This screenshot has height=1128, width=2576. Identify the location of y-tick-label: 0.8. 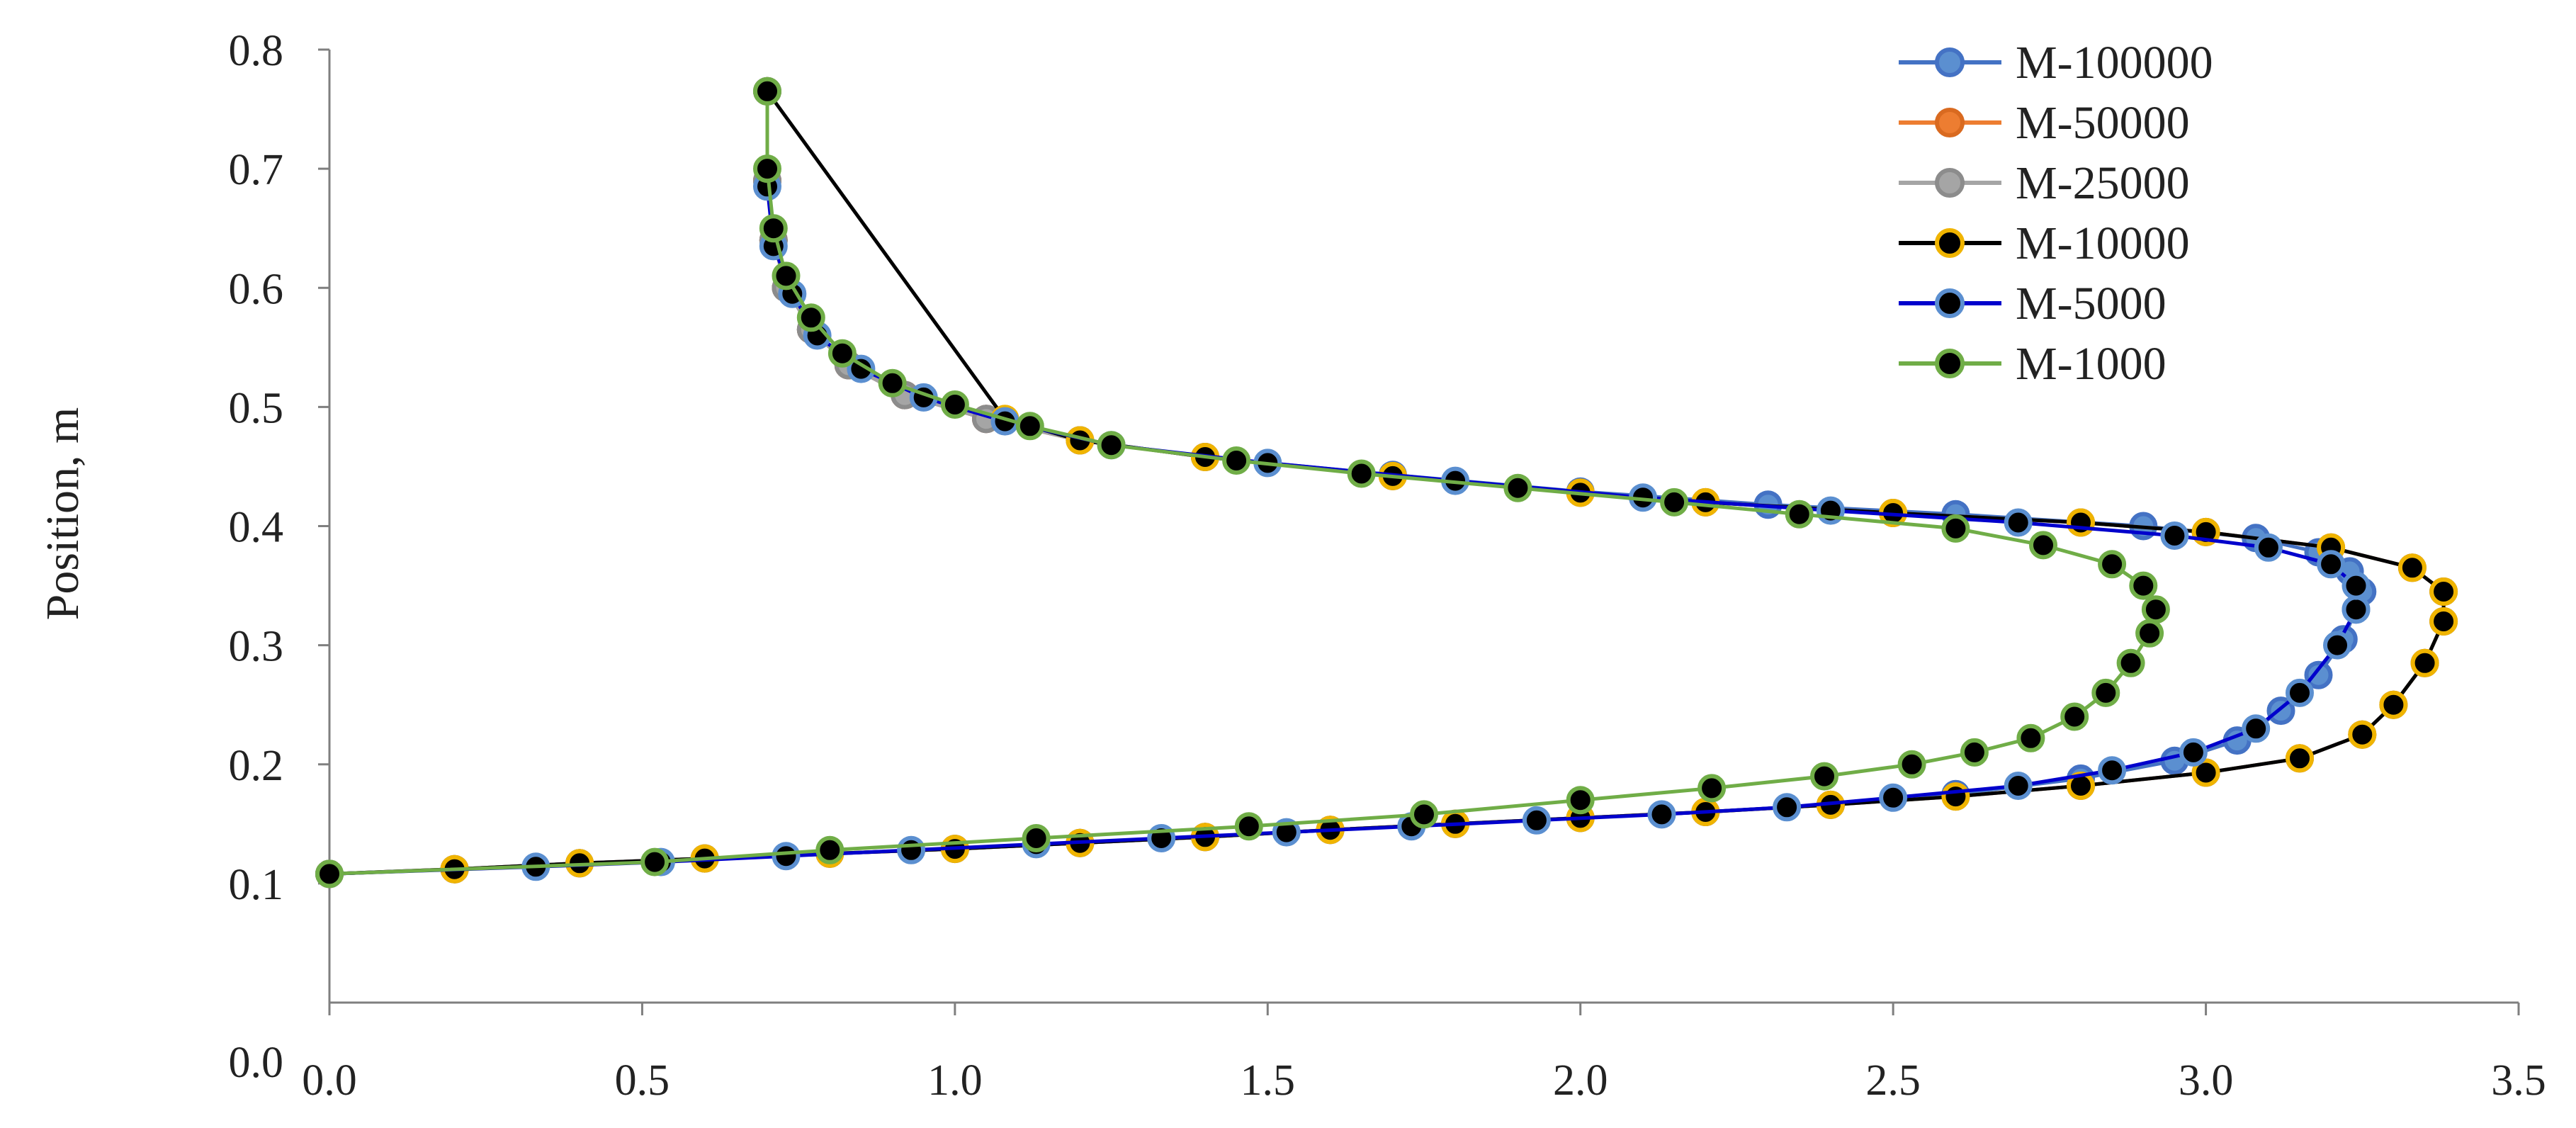
(256, 51).